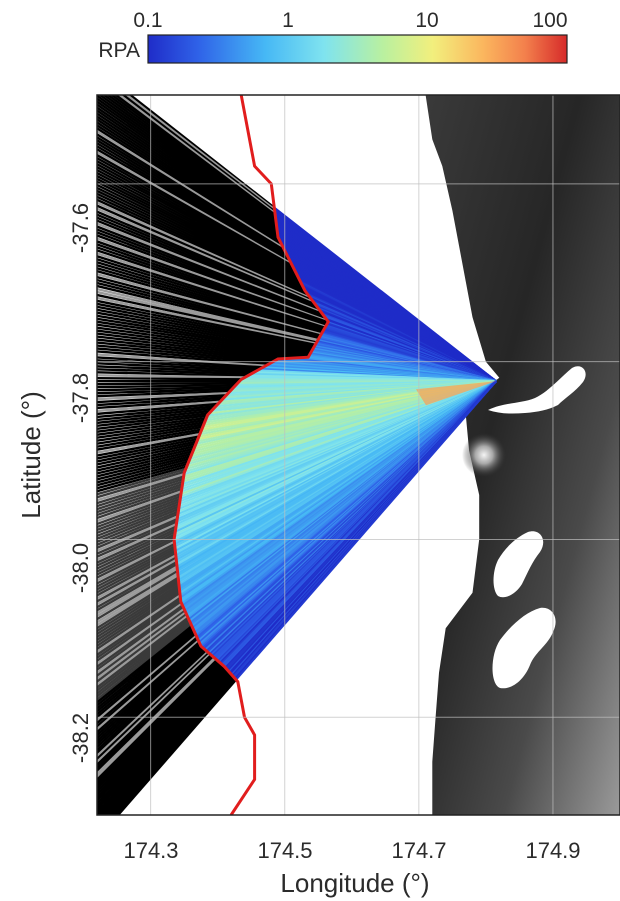 This screenshot has width=620, height=901. I want to click on y-tick-label-0: -37.6, so click(80, 228).